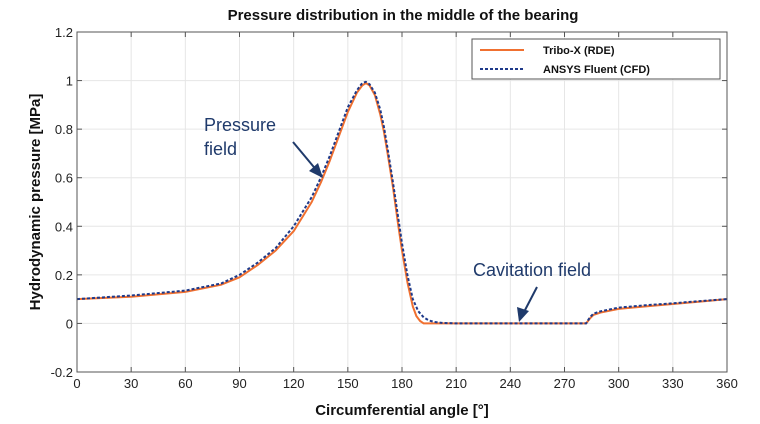 This screenshot has height=424, width=760. What do you see at coordinates (523, 314) in the screenshot?
I see `arrow-down-left-icon` at bounding box center [523, 314].